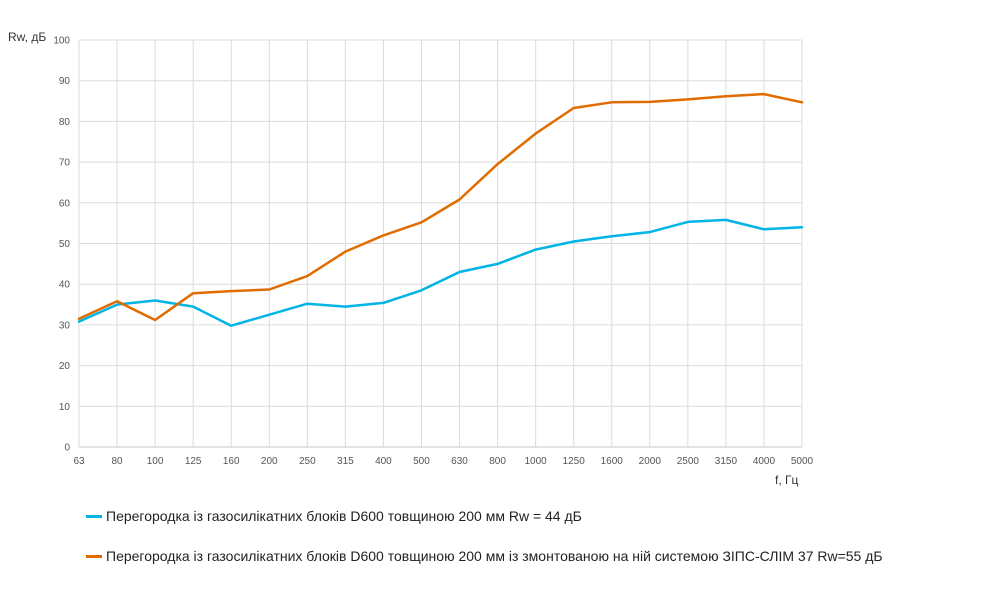 Image resolution: width=1000 pixels, height=608 pixels. Describe the element at coordinates (459, 461) in the screenshot. I see `x-tick-label: 630` at that location.